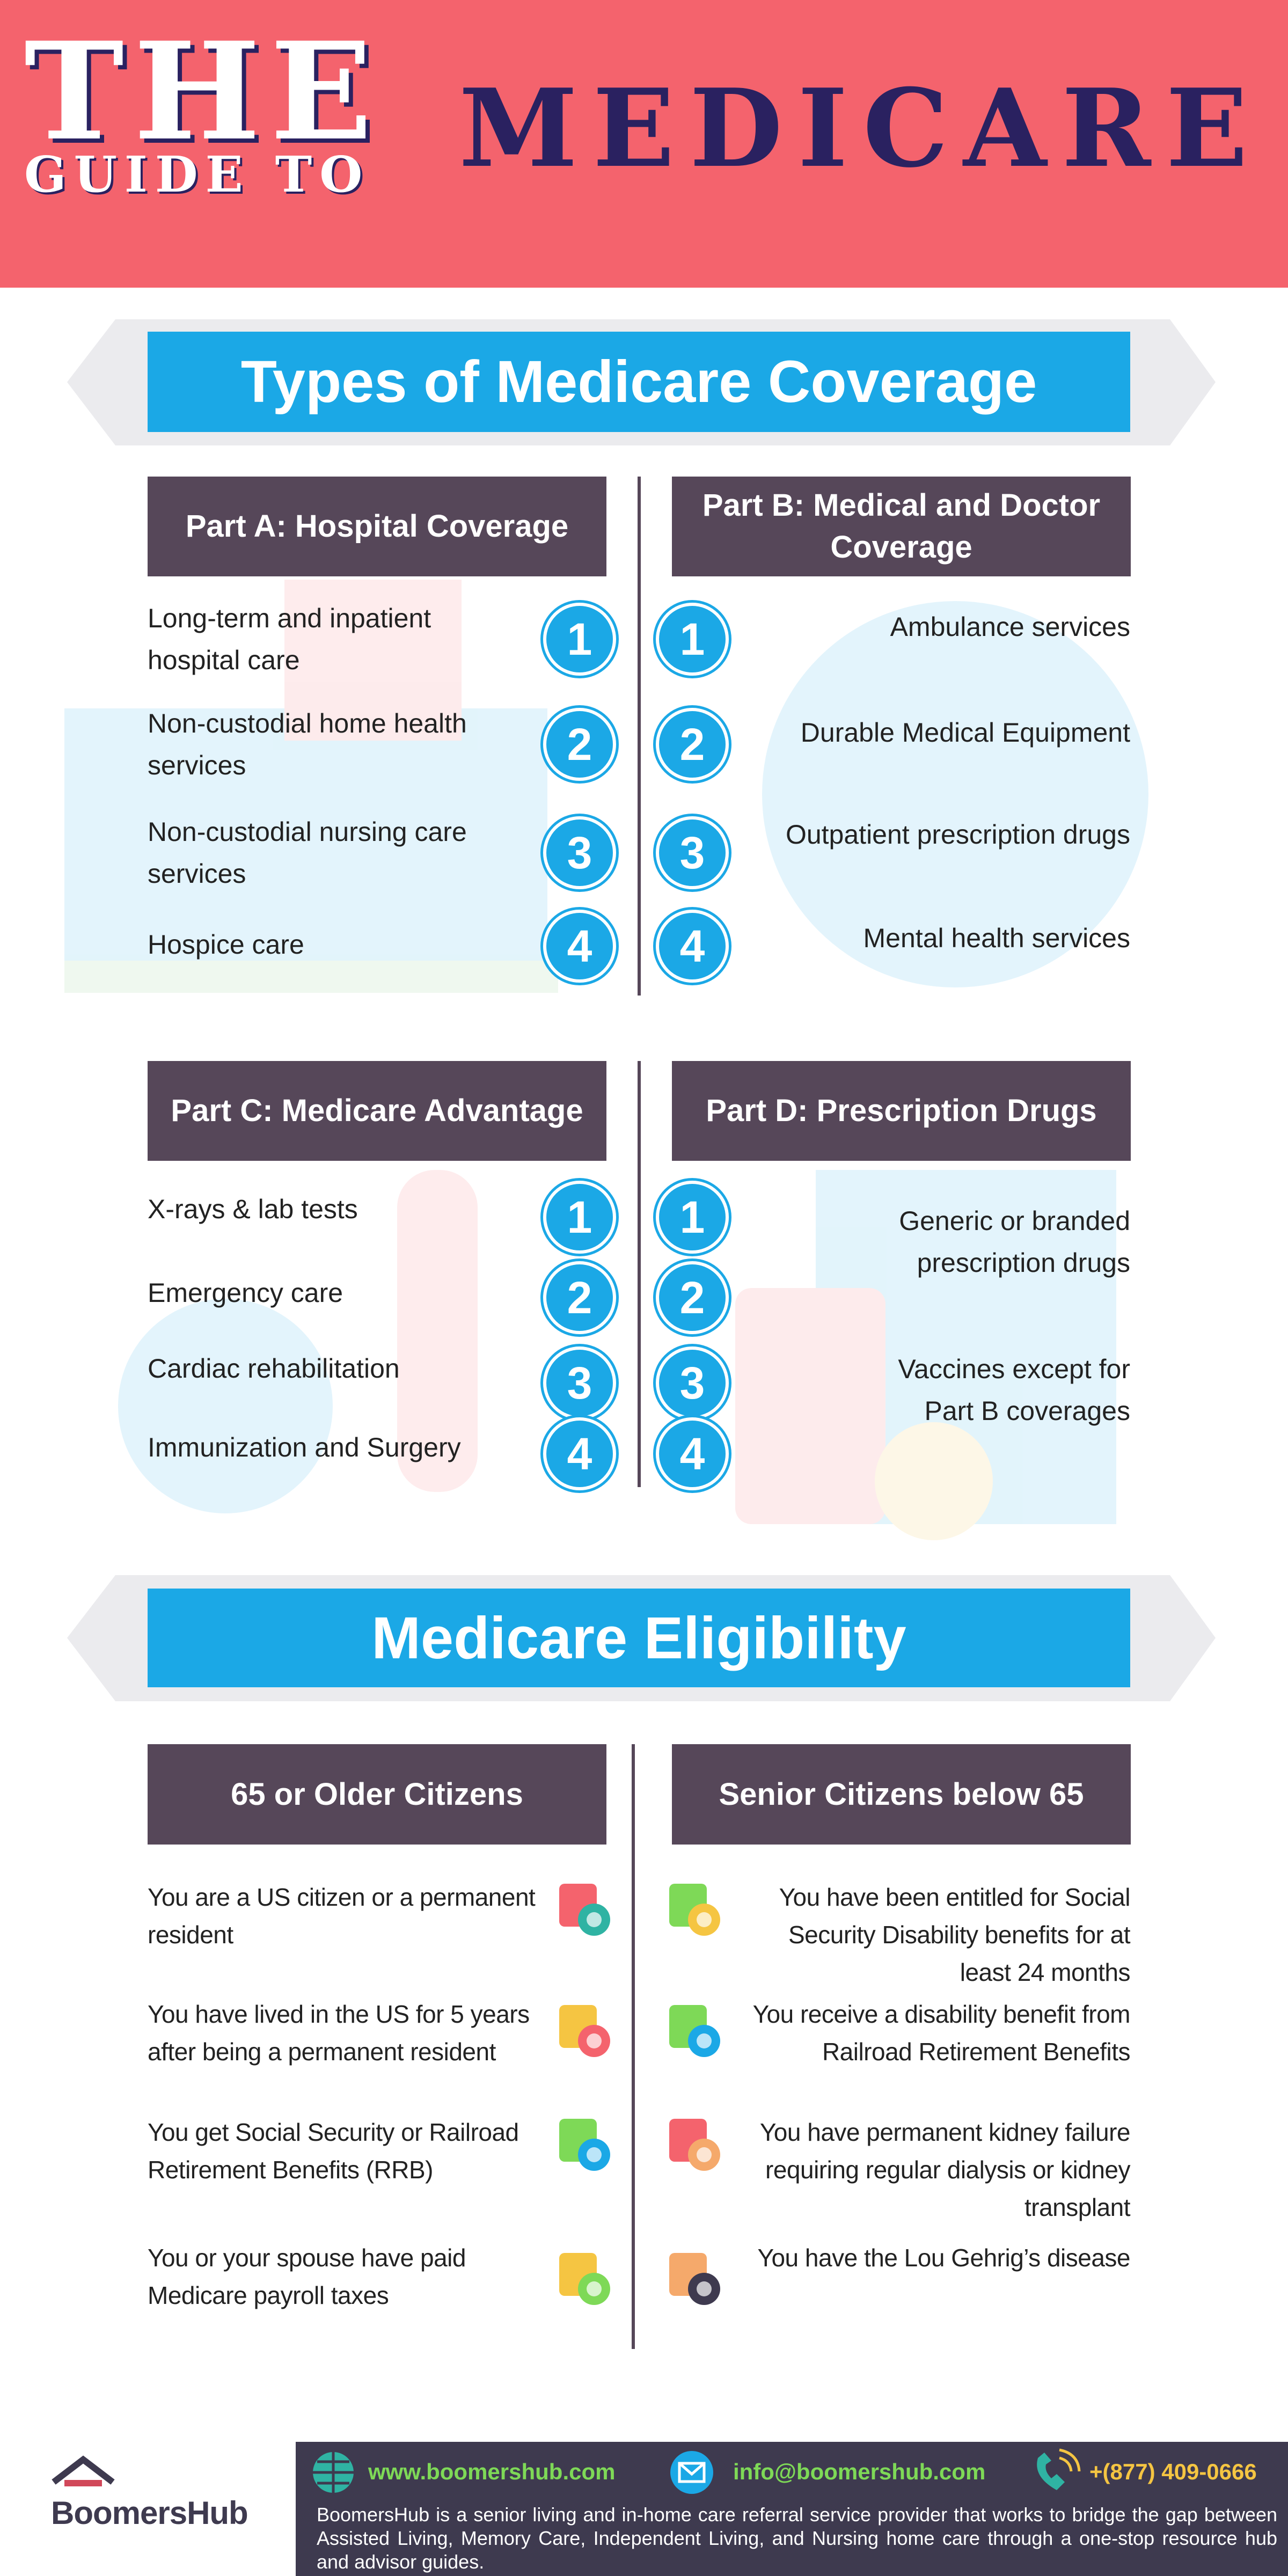 This screenshot has height=2576, width=1288. Describe the element at coordinates (1014, 1390) in the screenshot. I see `coverage-item: Vaccines except for Part B coverages` at that location.